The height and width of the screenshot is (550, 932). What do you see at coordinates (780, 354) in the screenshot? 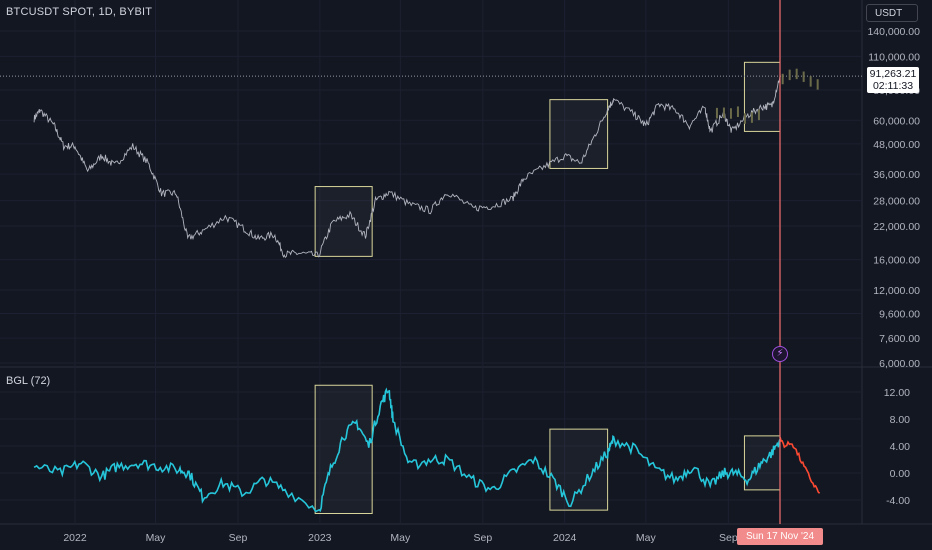
I see `lightning-bolt-icon: ⚡` at bounding box center [780, 354].